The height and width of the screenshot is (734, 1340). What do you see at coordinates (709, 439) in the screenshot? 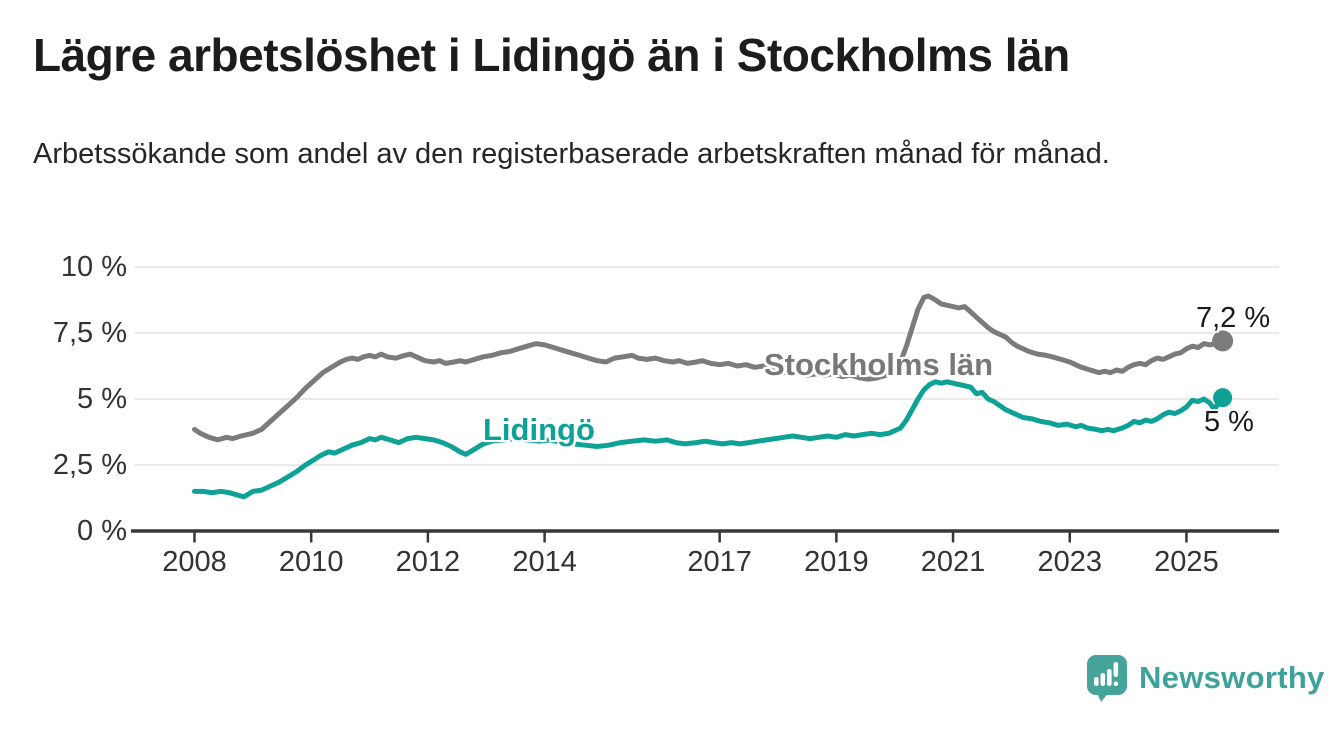
I see `series-line-lidingo` at bounding box center [709, 439].